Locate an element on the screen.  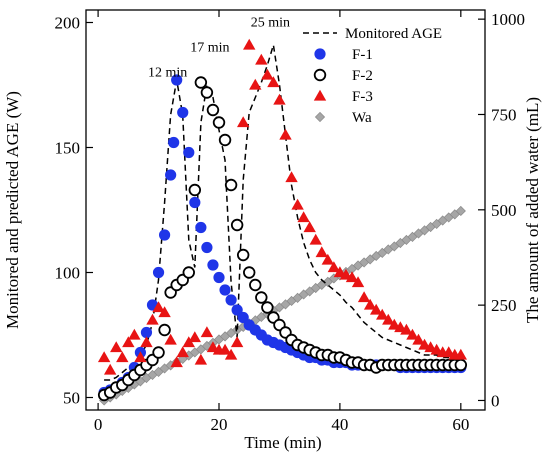
y-right-tick-label: 500 is located at coordinates (504, 210).